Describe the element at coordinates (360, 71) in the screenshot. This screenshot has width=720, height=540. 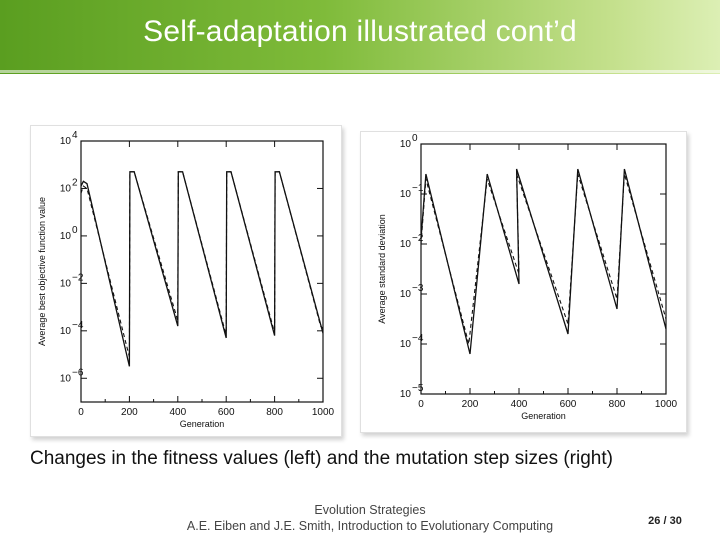
I see `header-rule` at that location.